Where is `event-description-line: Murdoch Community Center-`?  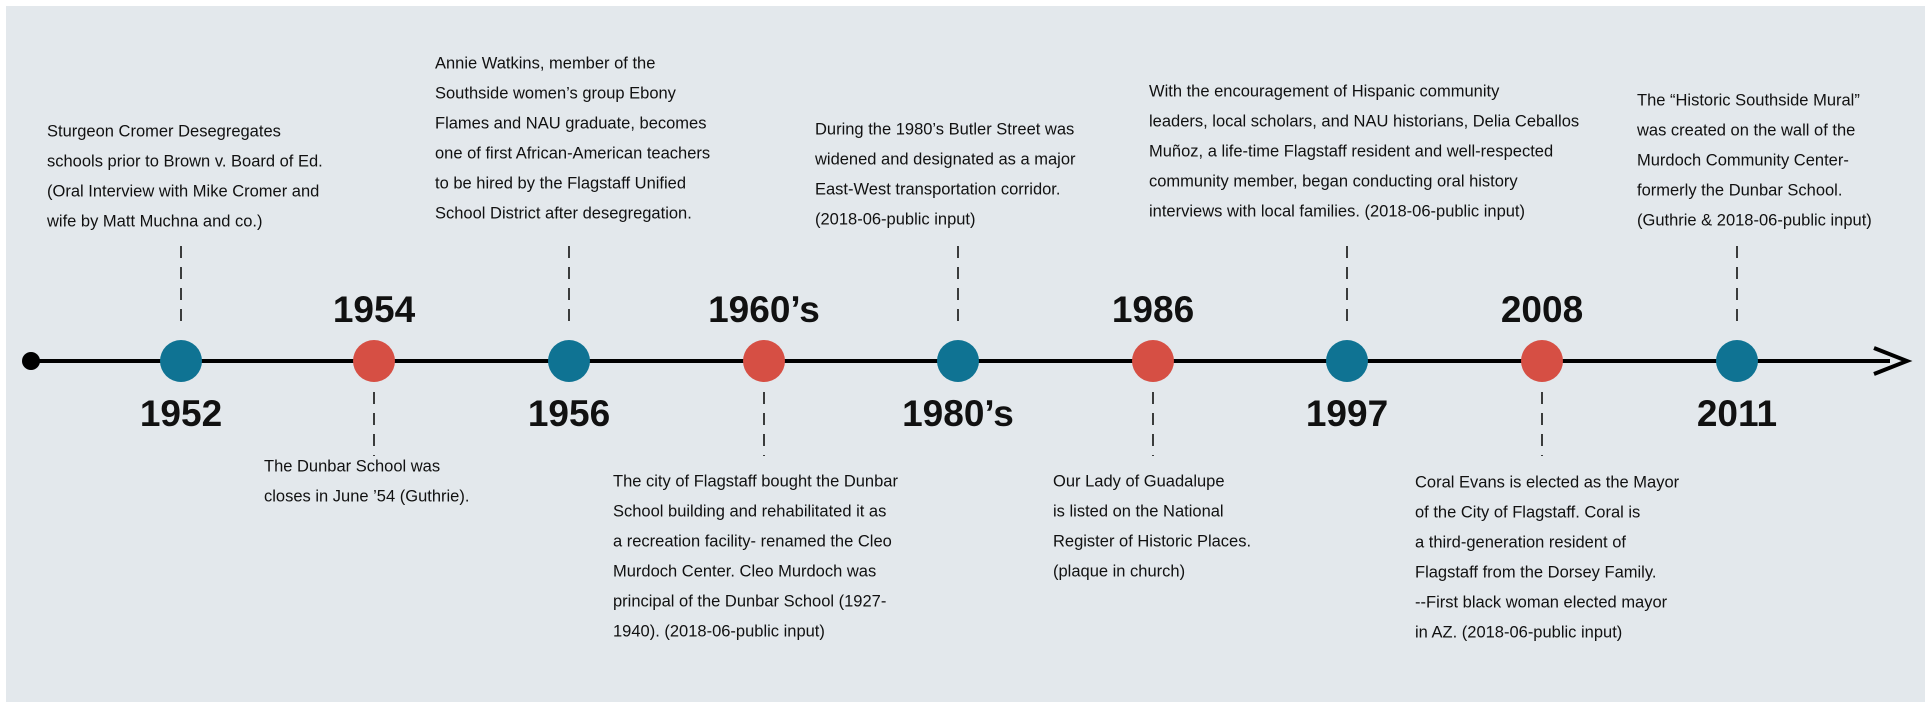 event-description-line: Murdoch Community Center- is located at coordinates (1743, 160).